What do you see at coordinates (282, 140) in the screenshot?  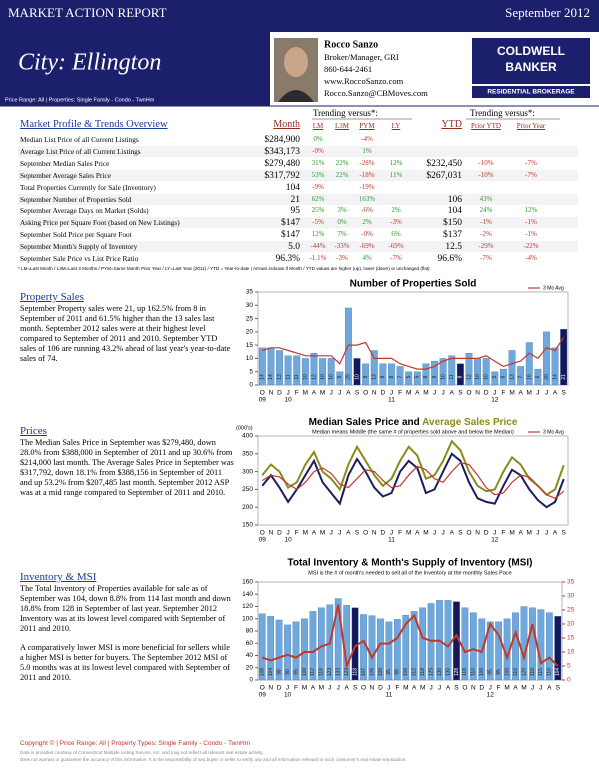 I see `cell-value: $284,900` at bounding box center [282, 140].